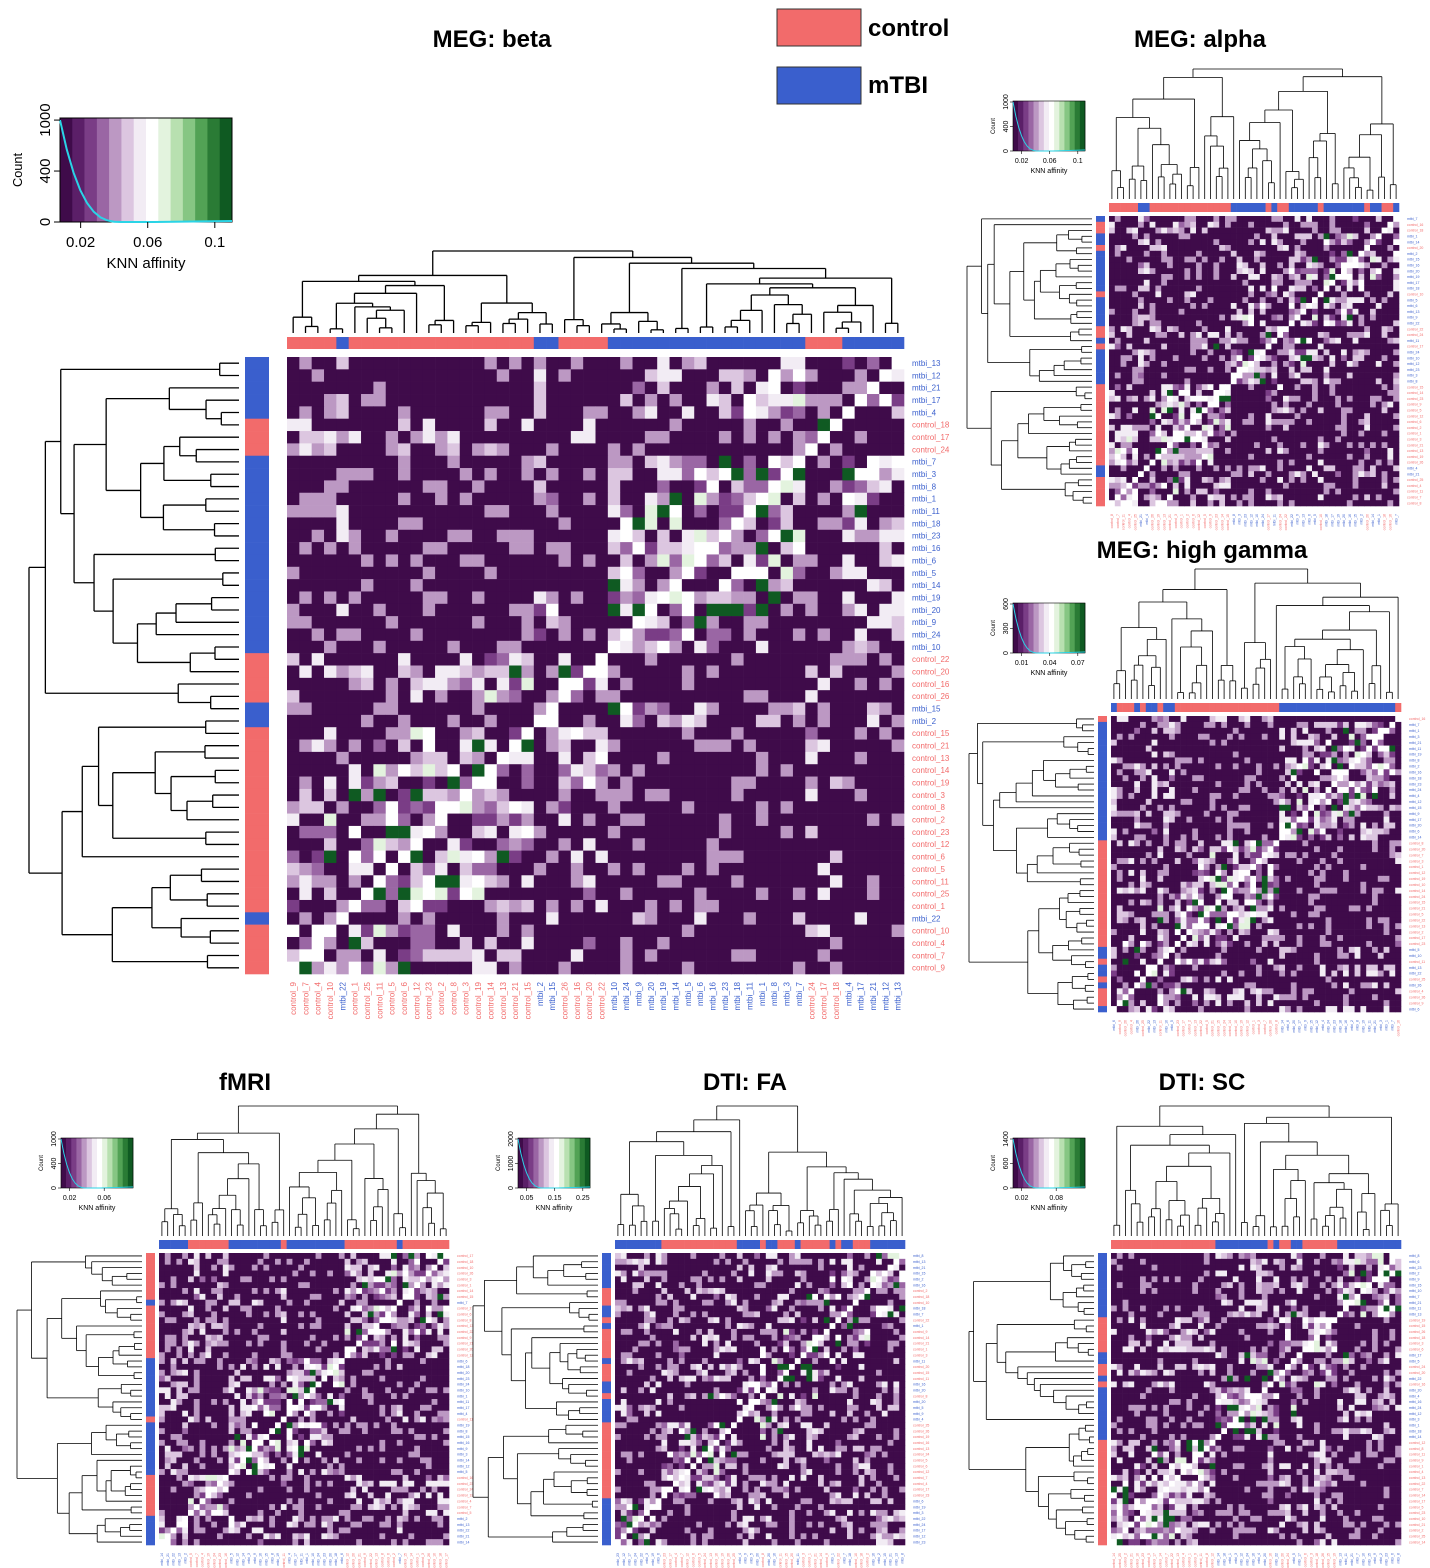 This screenshot has height=1568, width=1430. What do you see at coordinates (115, 170) in the screenshot?
I see `color-key-swatch` at bounding box center [115, 170].